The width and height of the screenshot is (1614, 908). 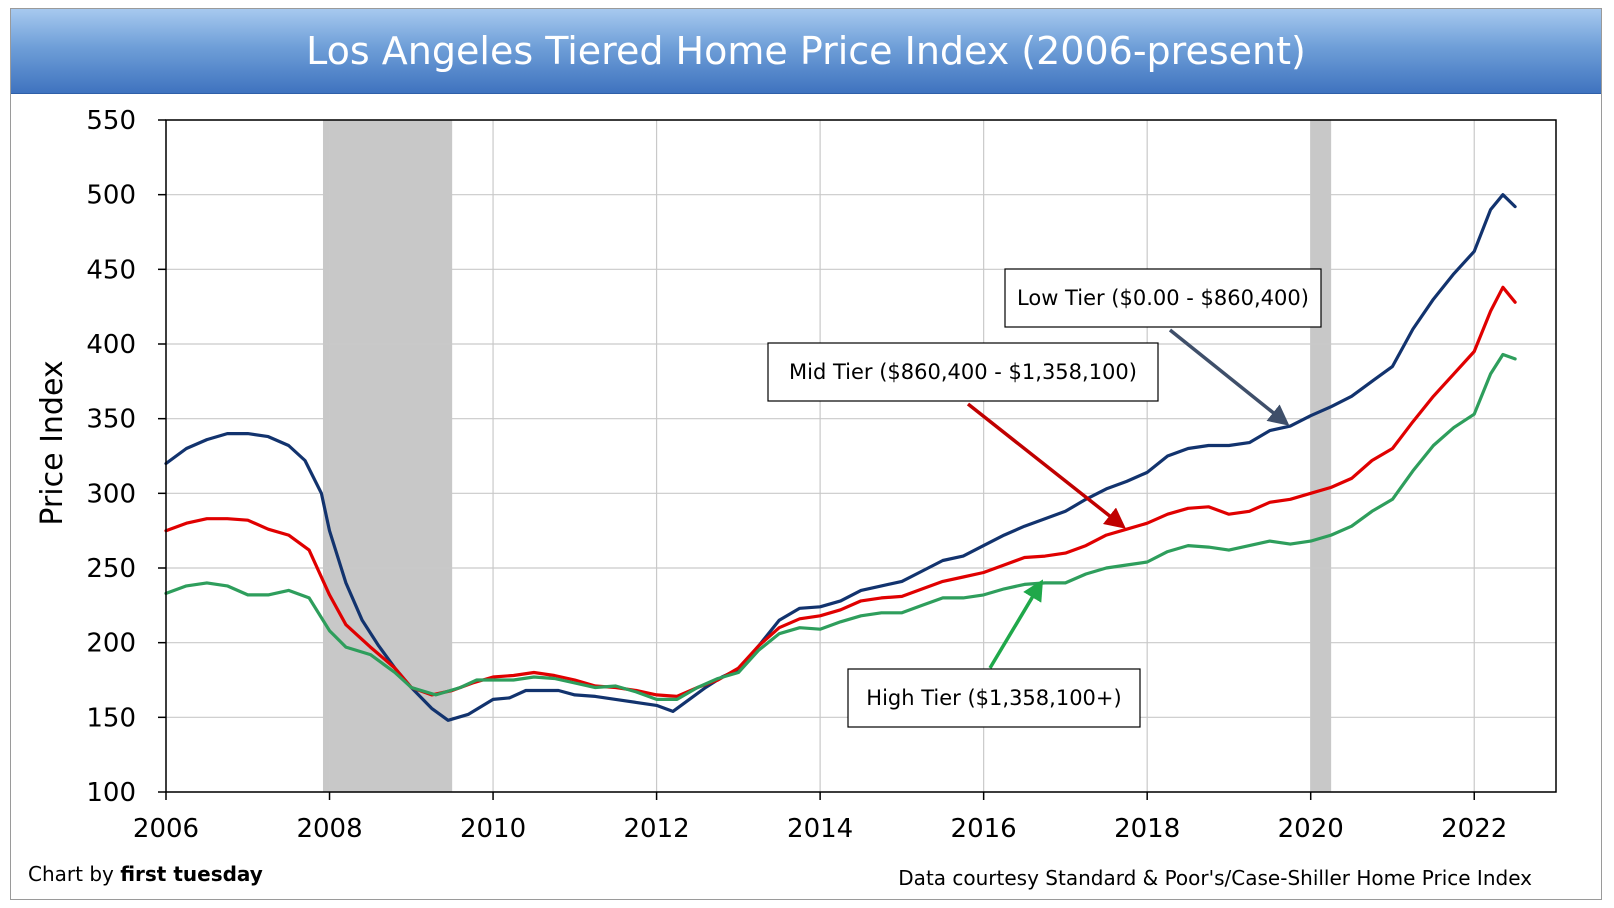 I want to click on x-tick-label-2006: 2006, so click(x=166, y=829).